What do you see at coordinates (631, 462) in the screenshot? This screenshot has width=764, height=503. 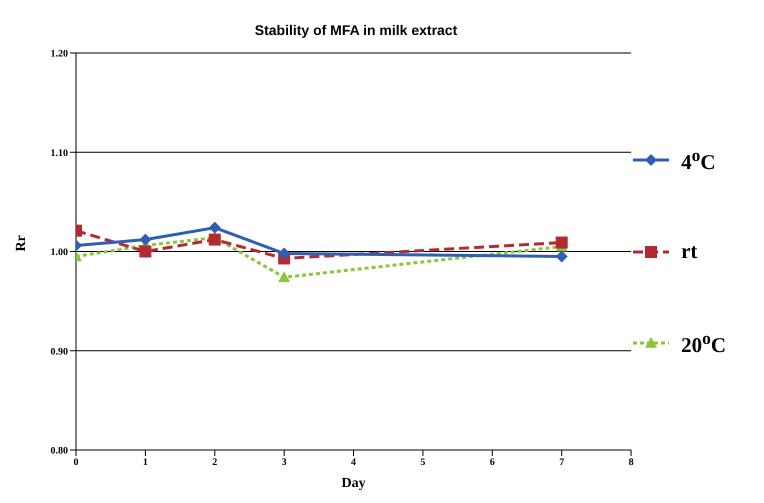 I see `x-tick-label: 8` at bounding box center [631, 462].